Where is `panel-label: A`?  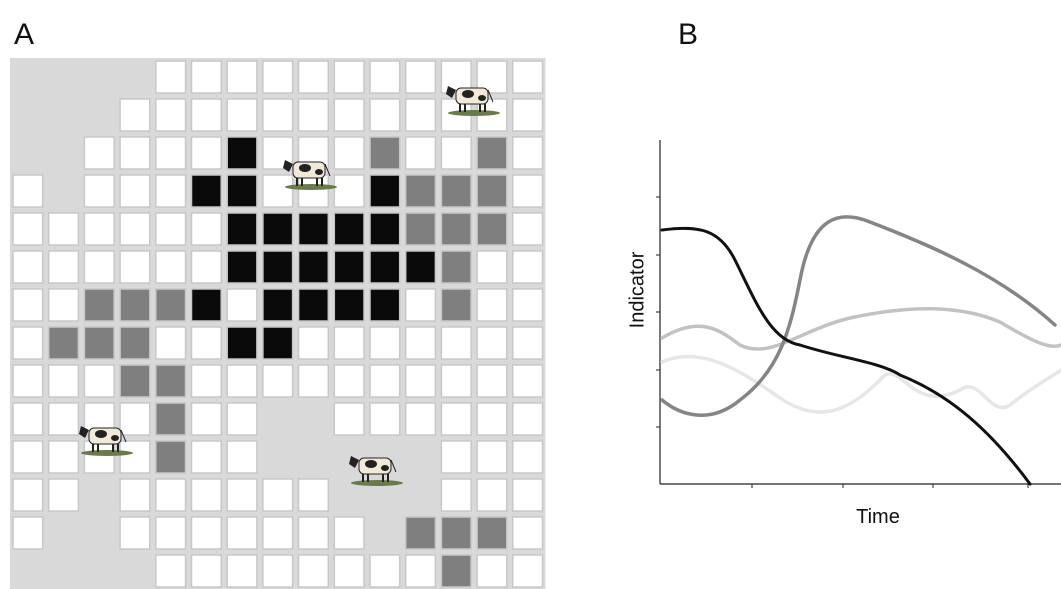 panel-label: A is located at coordinates (24, 34).